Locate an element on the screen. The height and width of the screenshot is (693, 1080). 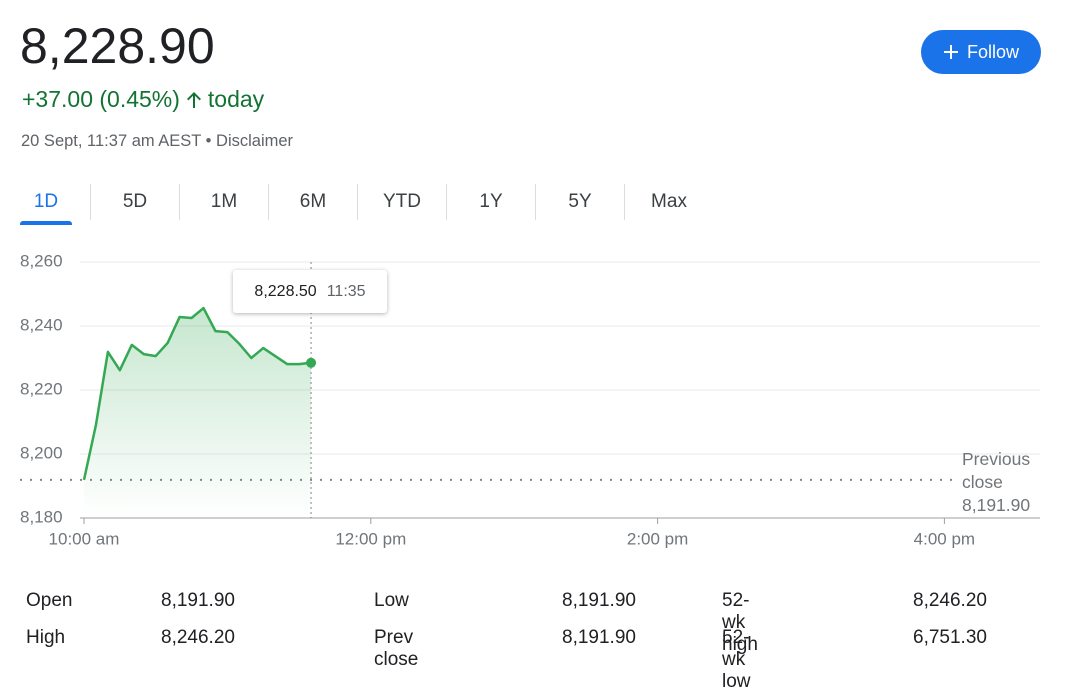
stat-label: 52-wk low is located at coordinates (736, 659).